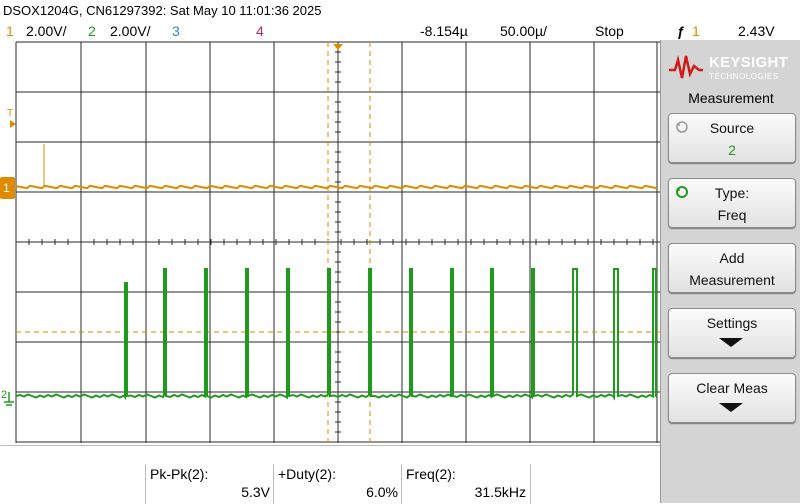 The image size is (800, 504). I want to click on trigger-level-marker: T, so click(10, 113).